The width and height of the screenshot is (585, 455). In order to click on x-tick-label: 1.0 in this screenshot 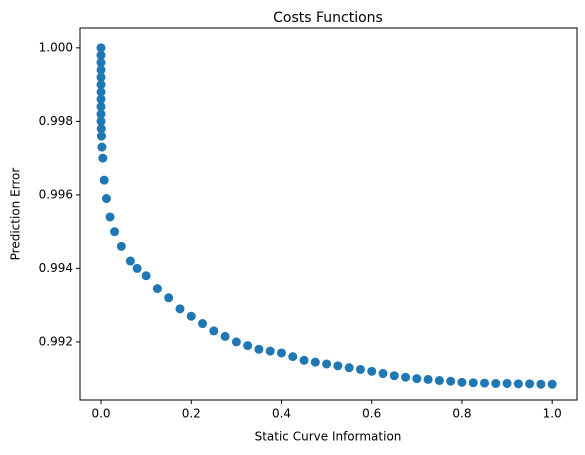, I will do `click(552, 414)`.